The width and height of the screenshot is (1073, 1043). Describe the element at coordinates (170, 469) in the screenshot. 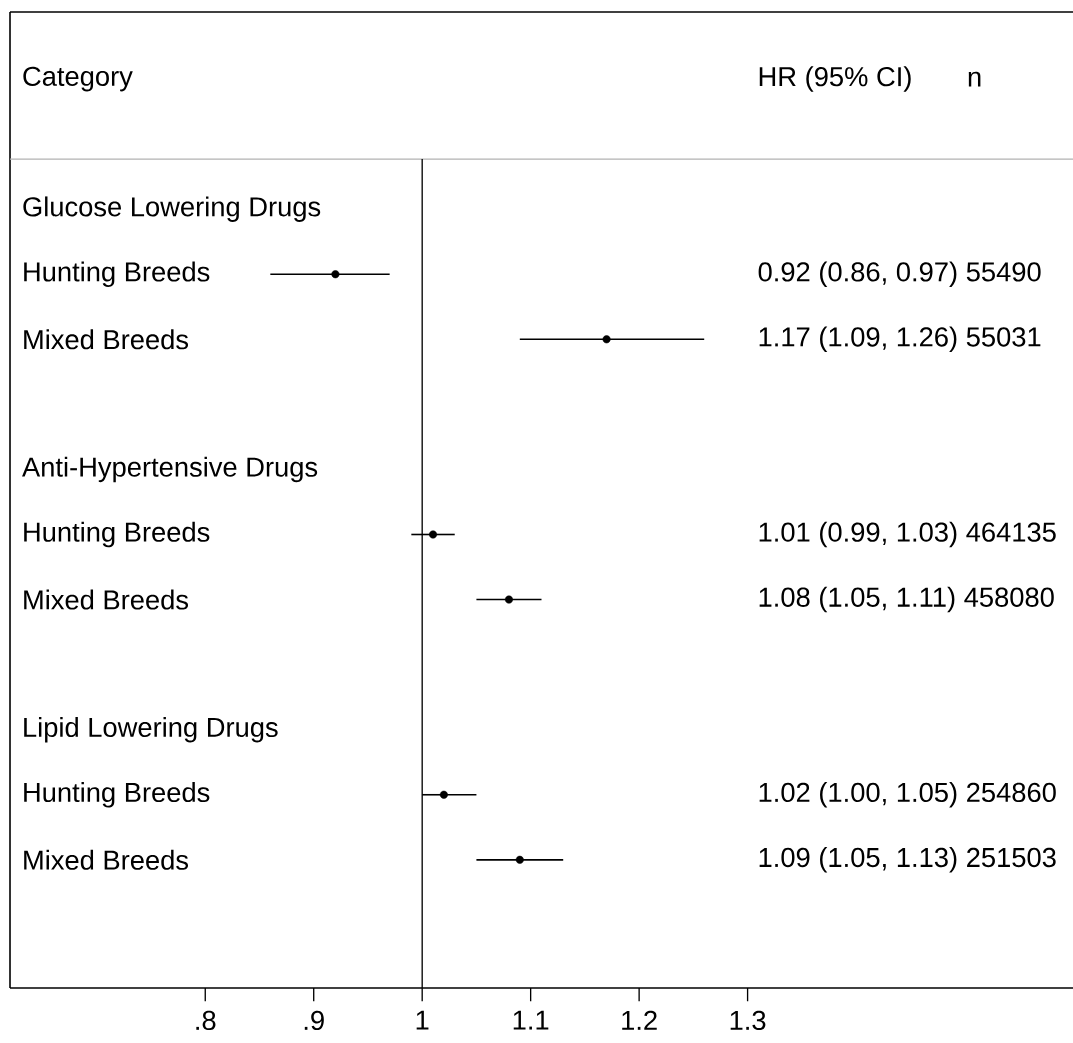

I see `y-tick-label: Anti-Hypertensive Drugs` at that location.